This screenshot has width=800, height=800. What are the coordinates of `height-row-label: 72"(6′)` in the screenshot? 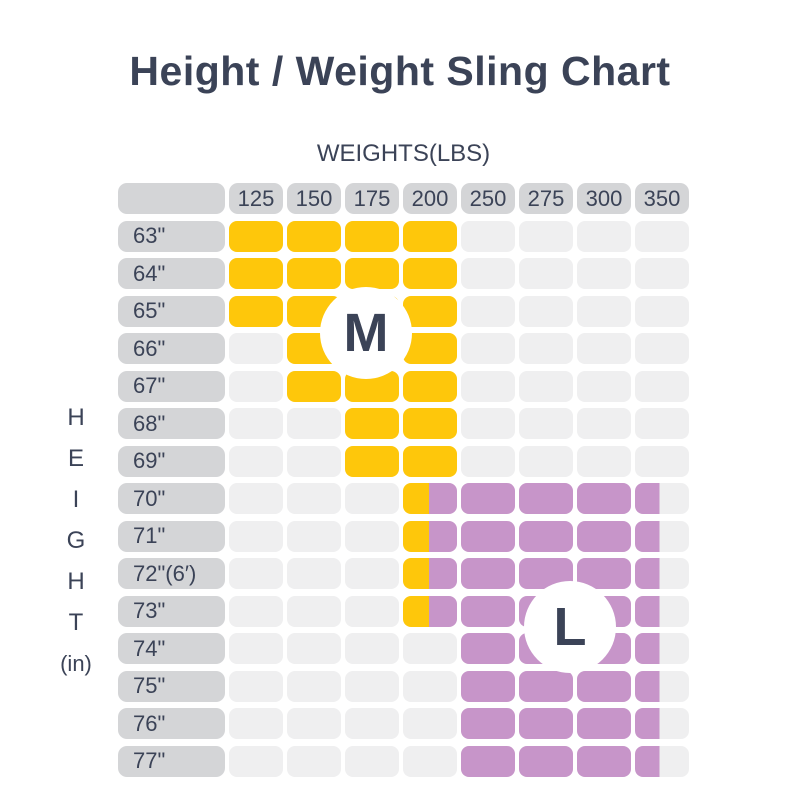 It's located at (171, 573).